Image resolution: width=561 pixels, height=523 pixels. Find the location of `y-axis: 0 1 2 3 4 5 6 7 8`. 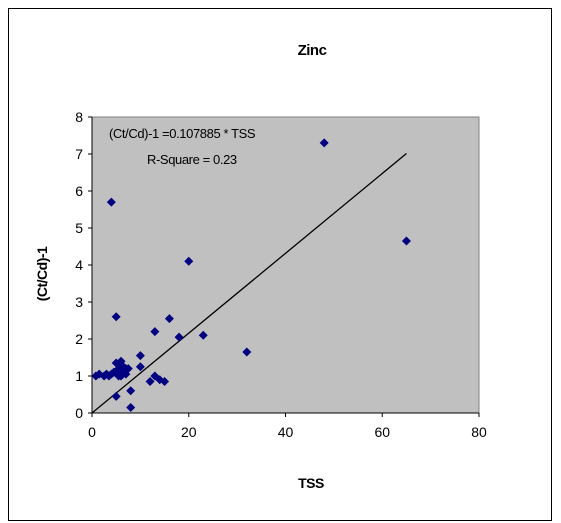

y-axis: 0 1 2 3 4 5 6 7 8 is located at coordinates (83, 265).